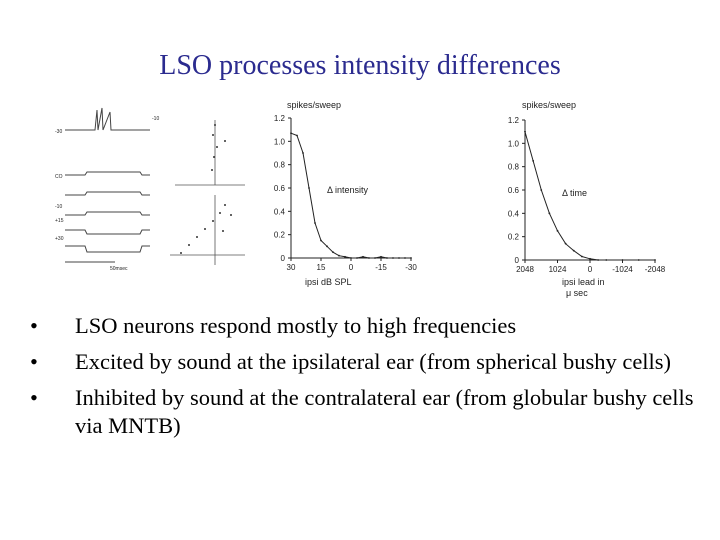  Describe the element at coordinates (119, 269) in the screenshot. I see `scale-label: 50msec` at that location.